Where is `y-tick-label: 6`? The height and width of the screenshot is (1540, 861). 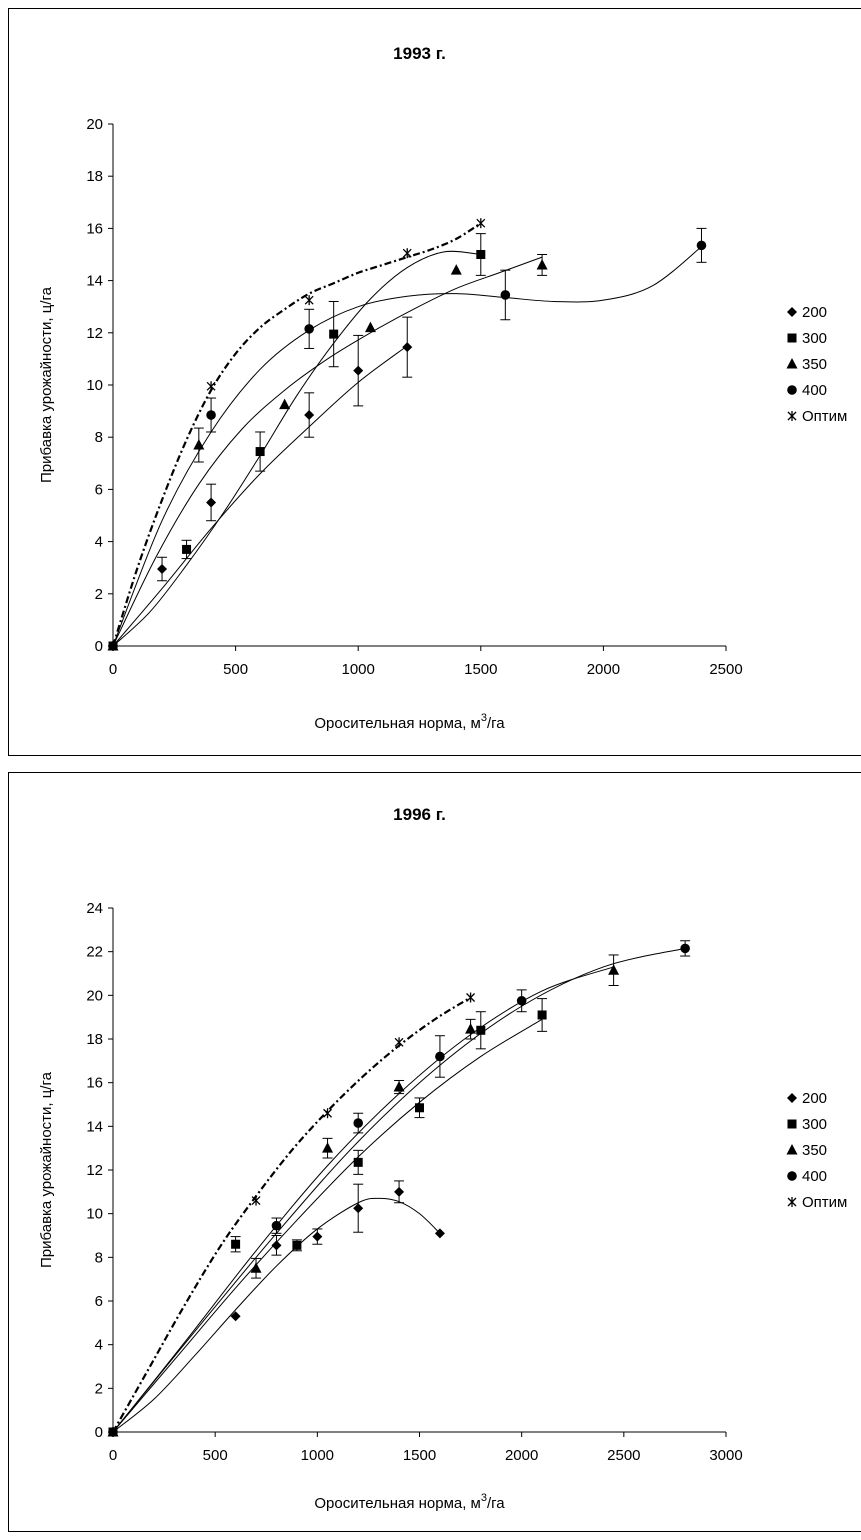 y-tick-label: 6 is located at coordinates (99, 489).